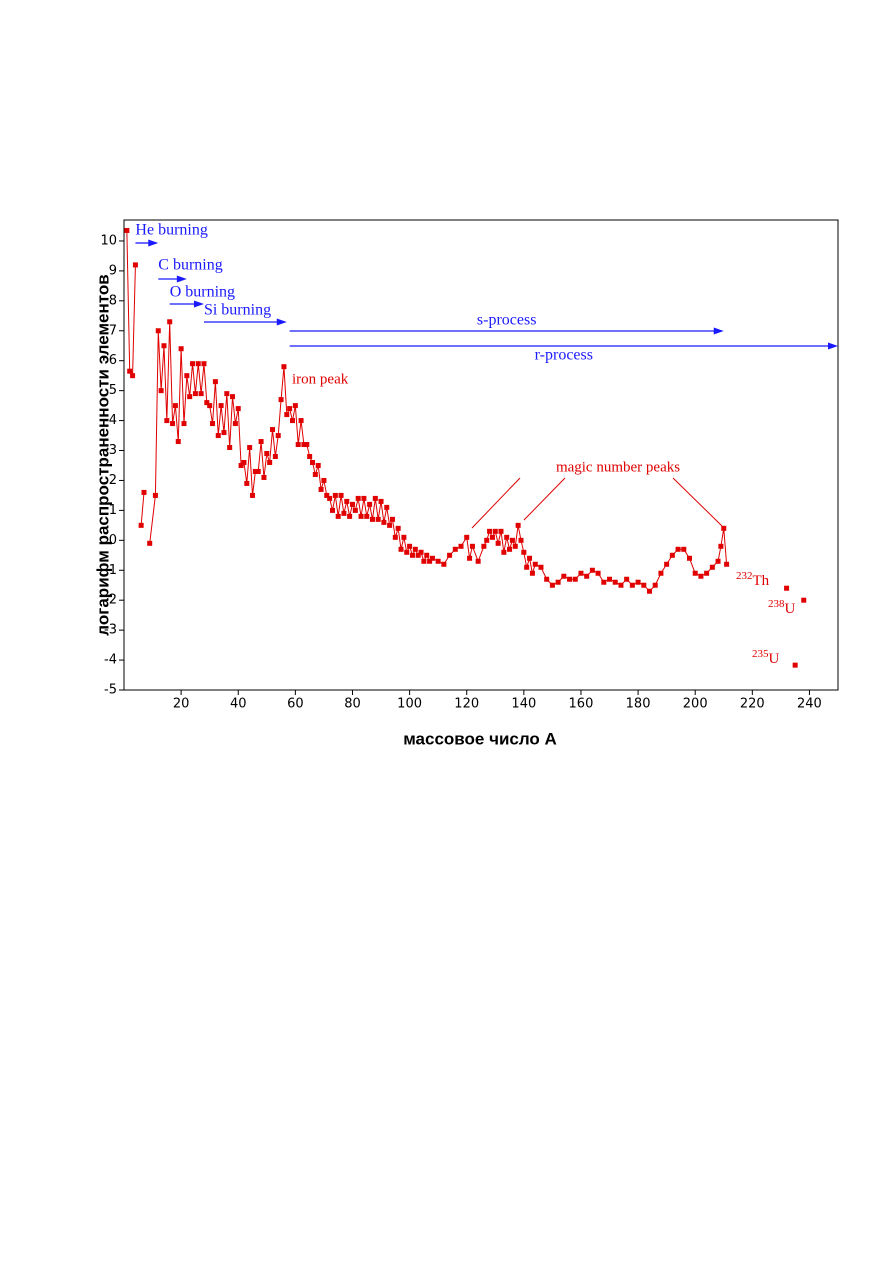 This screenshot has width=893, height=1263. I want to click on y-tick-label: 4, so click(113, 420).